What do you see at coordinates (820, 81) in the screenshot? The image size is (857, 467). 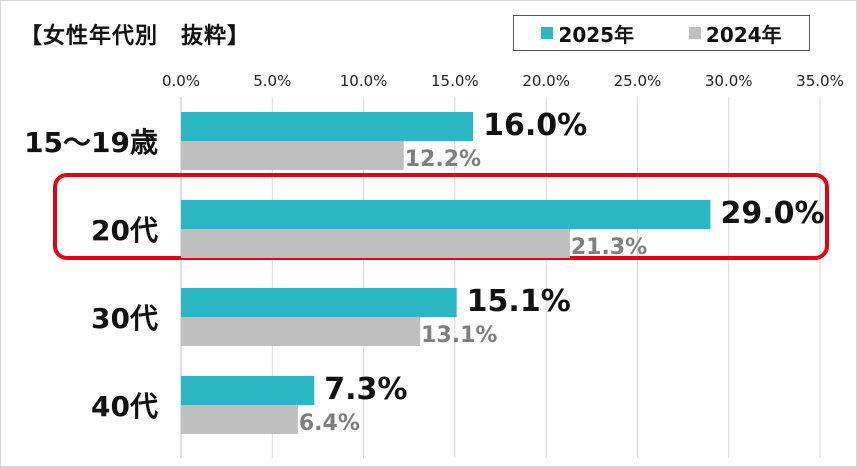 I see `x-tick-label: 35.0%` at bounding box center [820, 81].